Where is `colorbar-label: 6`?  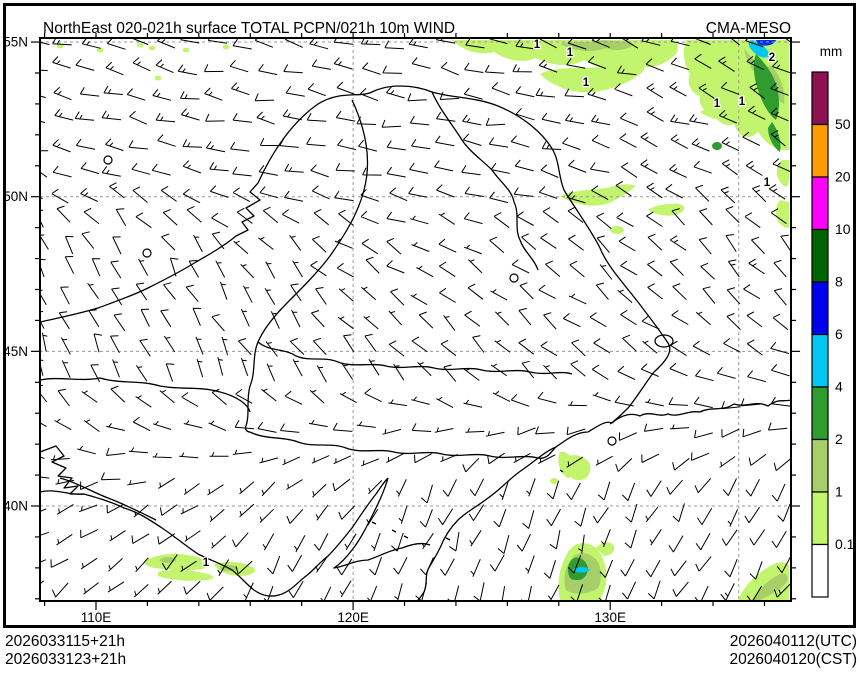
colorbar-label: 6 is located at coordinates (839, 334).